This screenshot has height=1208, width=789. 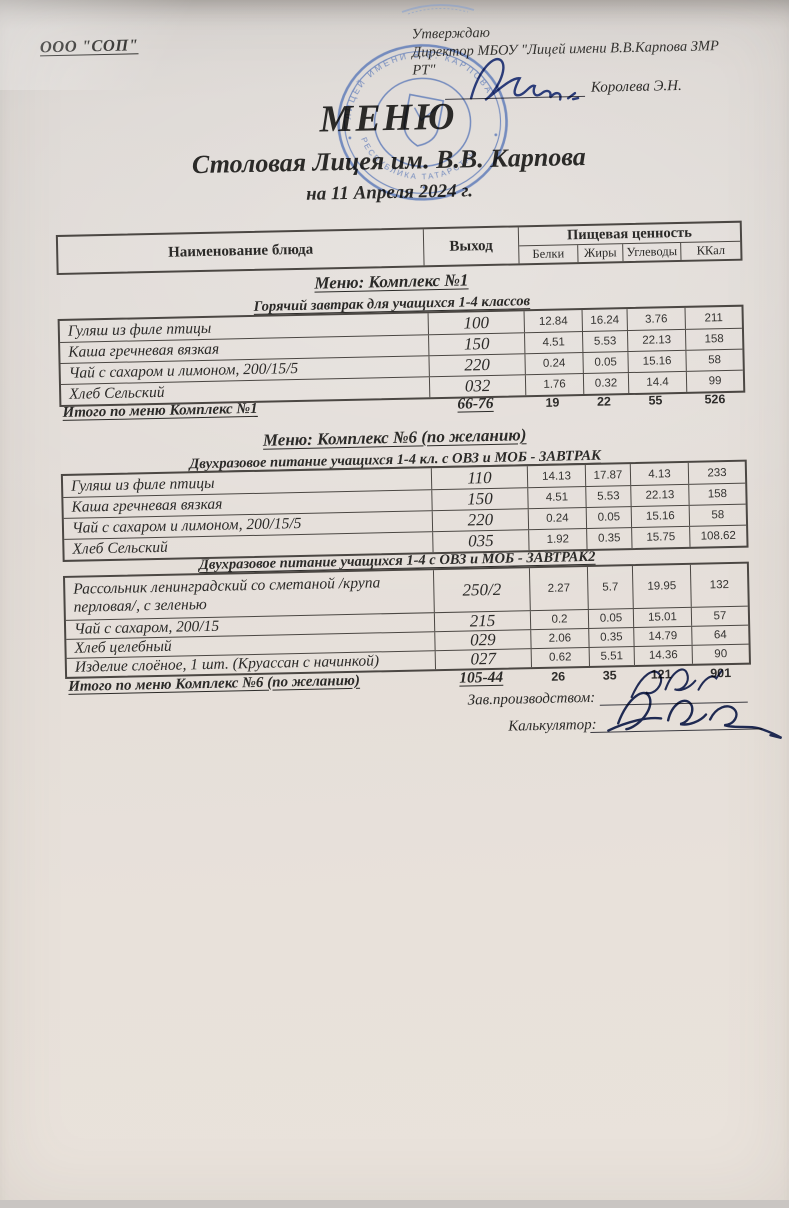 I want to click on calculator-label: Калькулятор:, so click(x=552, y=725).